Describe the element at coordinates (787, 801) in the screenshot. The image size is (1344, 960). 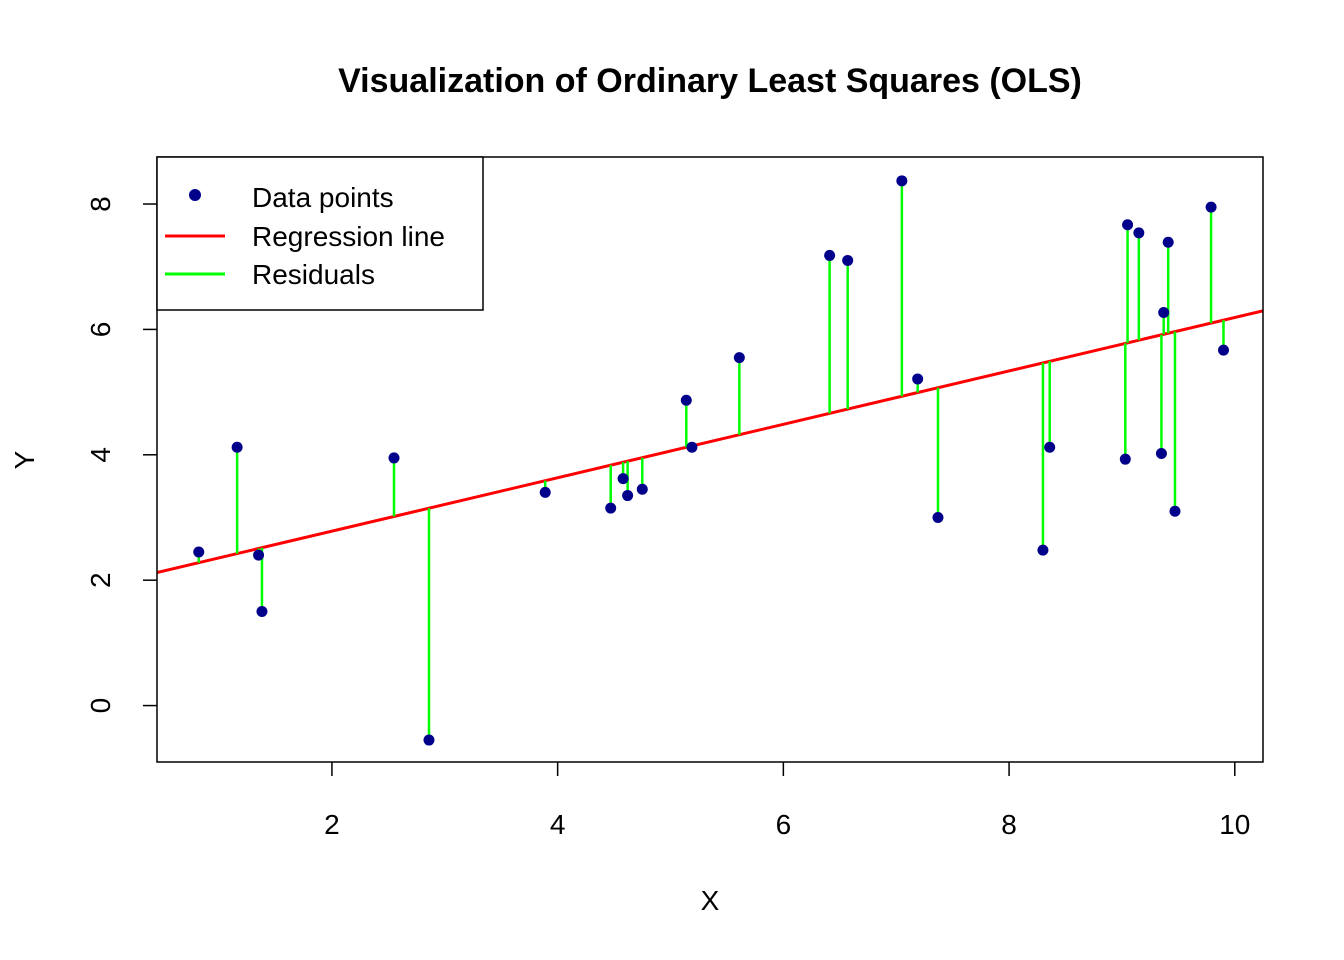
I see `x-axis: 2 4 6 8 10` at that location.